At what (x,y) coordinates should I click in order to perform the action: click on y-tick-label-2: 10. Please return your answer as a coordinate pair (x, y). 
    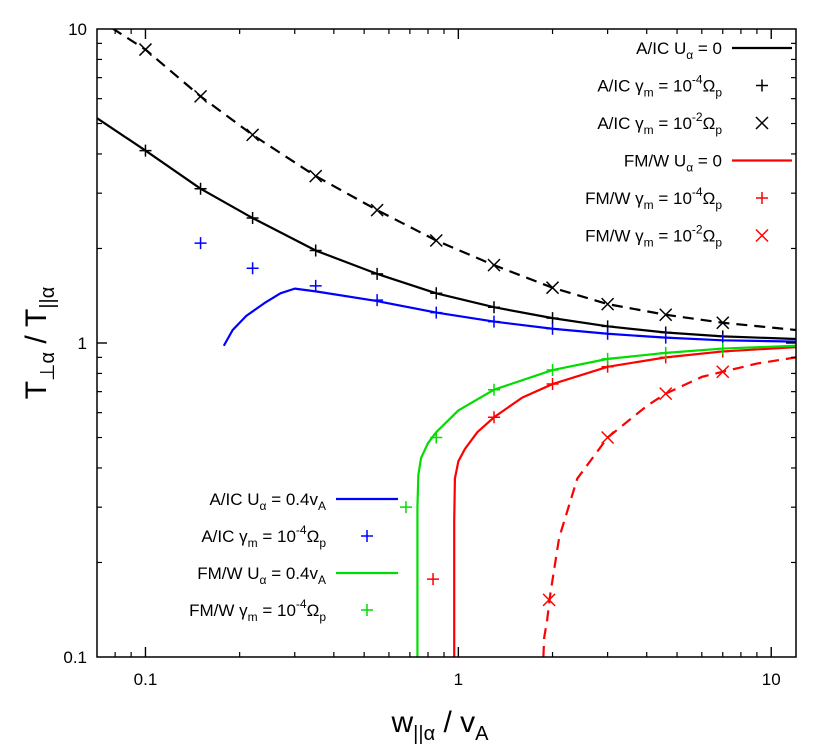
    Looking at the image, I should click on (77, 29).